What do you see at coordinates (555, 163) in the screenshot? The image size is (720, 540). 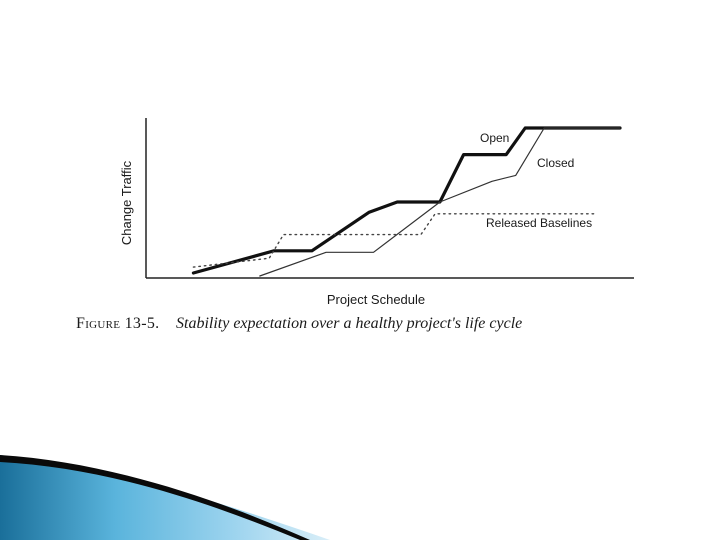 I see `series-label-closed: Closed` at bounding box center [555, 163].